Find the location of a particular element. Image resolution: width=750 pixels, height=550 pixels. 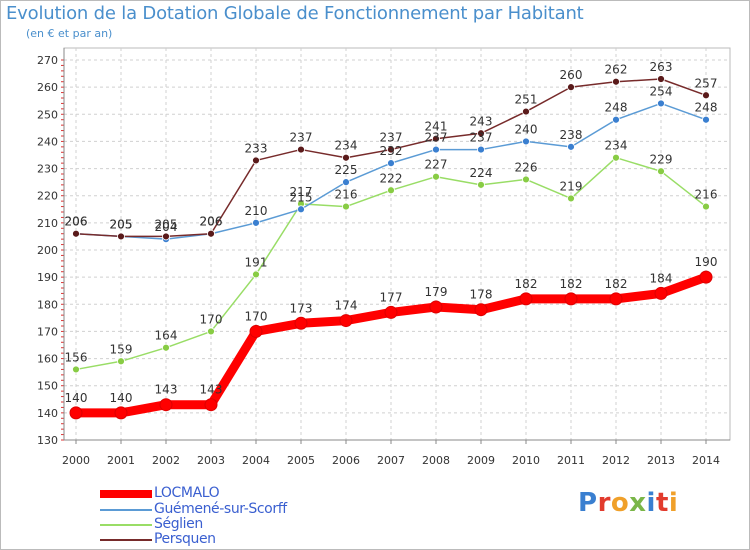

x-tick-label: 2013 is located at coordinates (661, 460).